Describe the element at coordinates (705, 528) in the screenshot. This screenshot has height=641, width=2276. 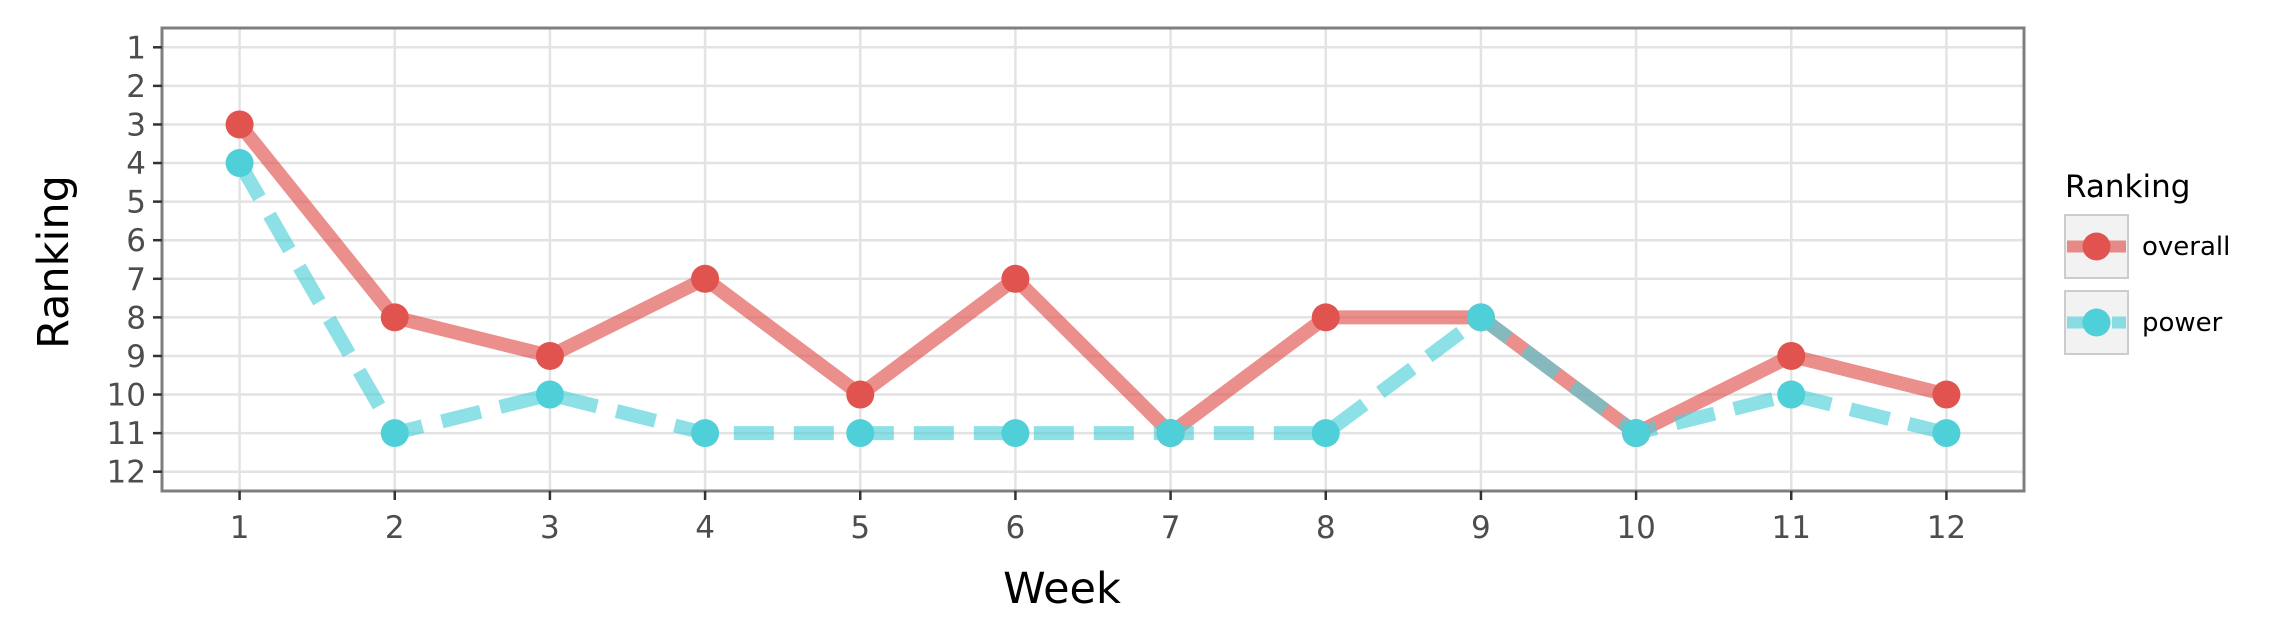
I see `x-tick-label: 4` at that location.